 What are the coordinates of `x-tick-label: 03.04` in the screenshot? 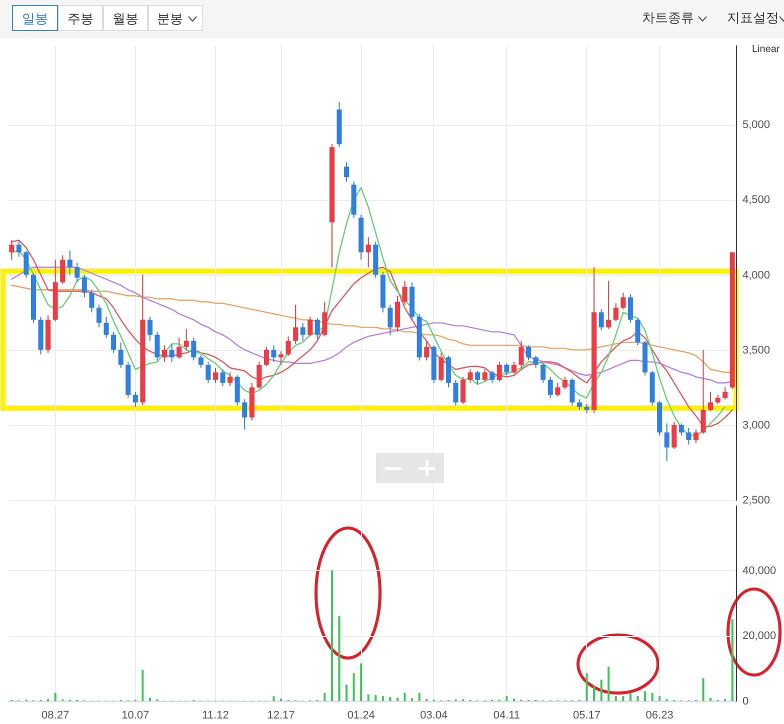 It's located at (434, 716).